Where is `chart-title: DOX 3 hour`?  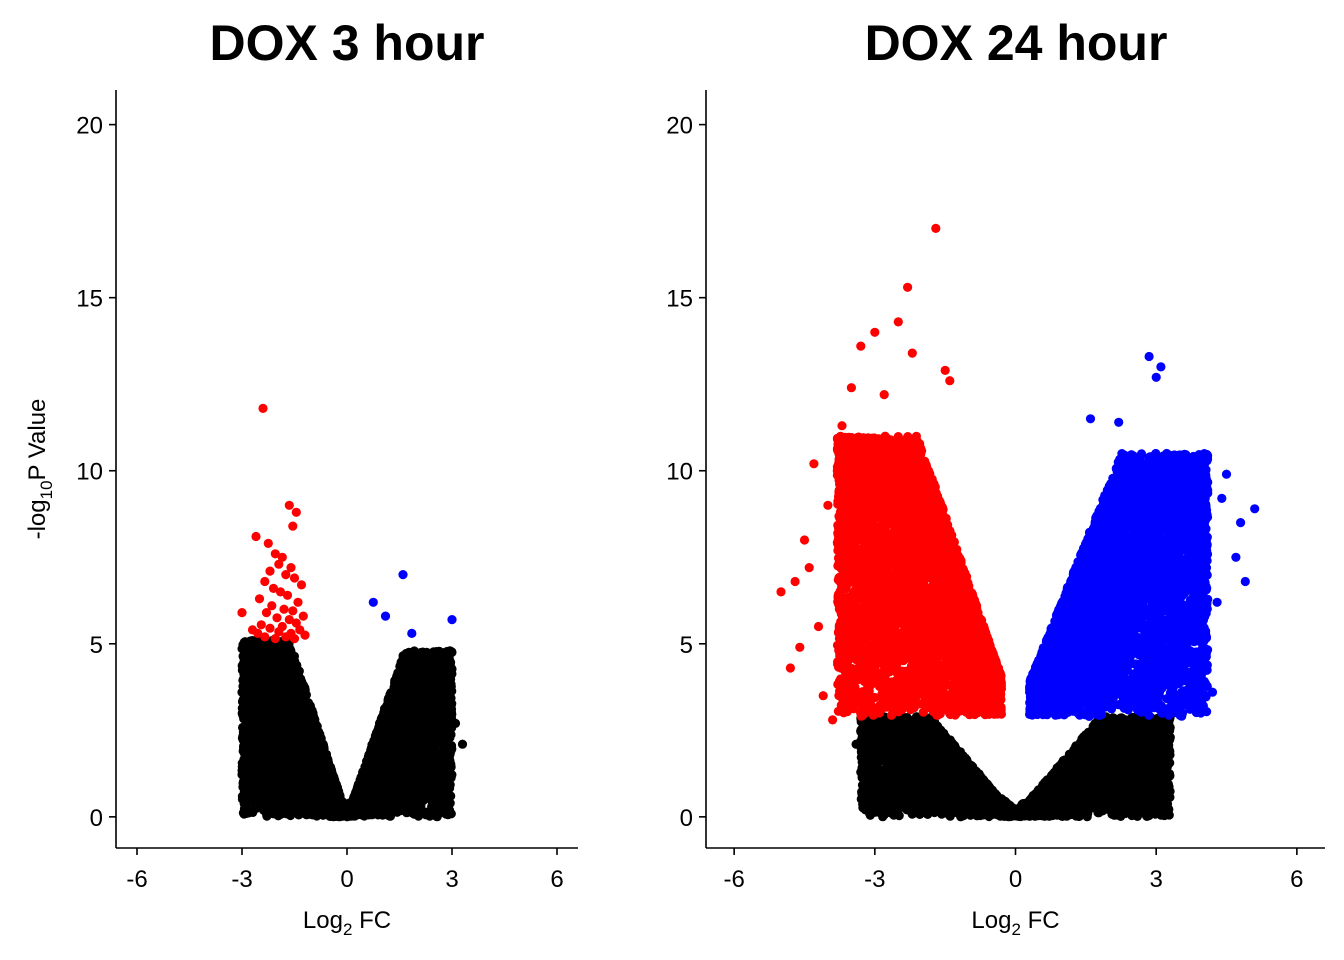
chart-title: DOX 3 hour is located at coordinates (346, 43).